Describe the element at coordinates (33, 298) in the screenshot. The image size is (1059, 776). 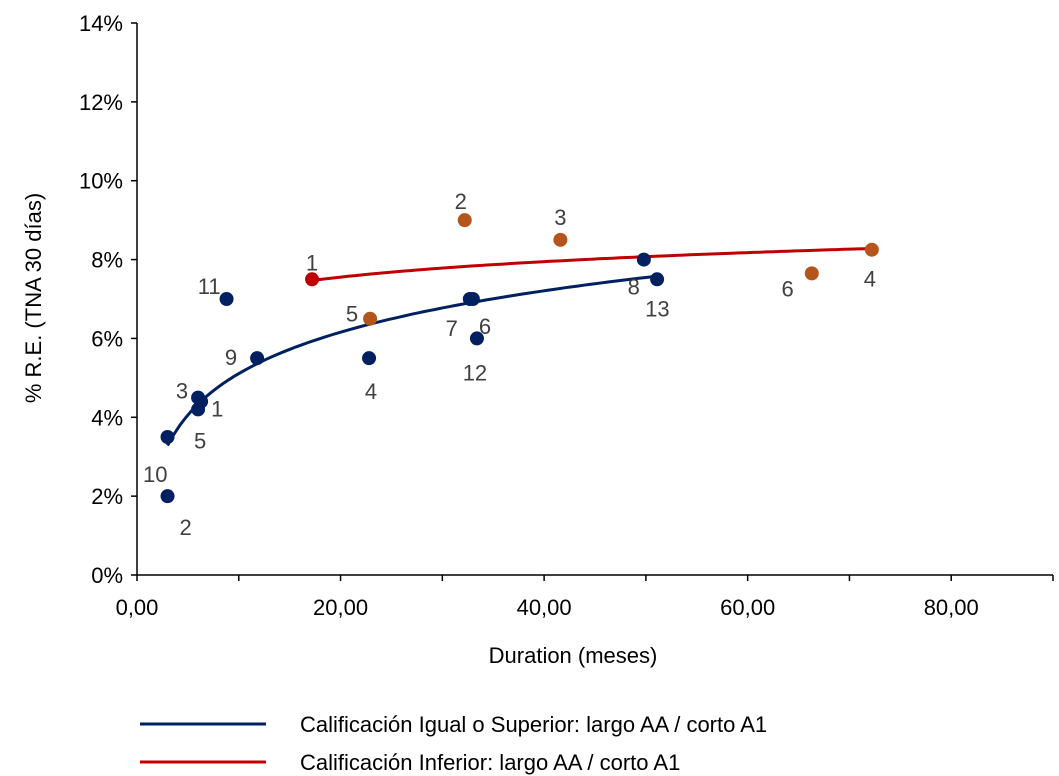
I see `y-axis-title: % R.E. (TNA 30 días)` at that location.